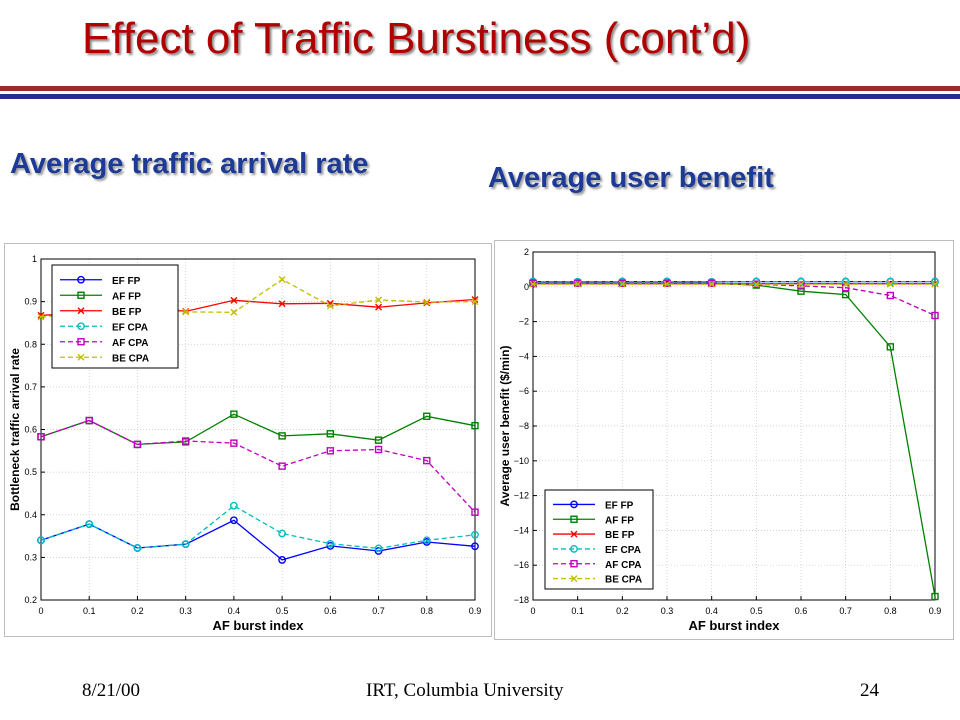  What do you see at coordinates (526, 252) in the screenshot?
I see `y-tick-label: 2` at bounding box center [526, 252].